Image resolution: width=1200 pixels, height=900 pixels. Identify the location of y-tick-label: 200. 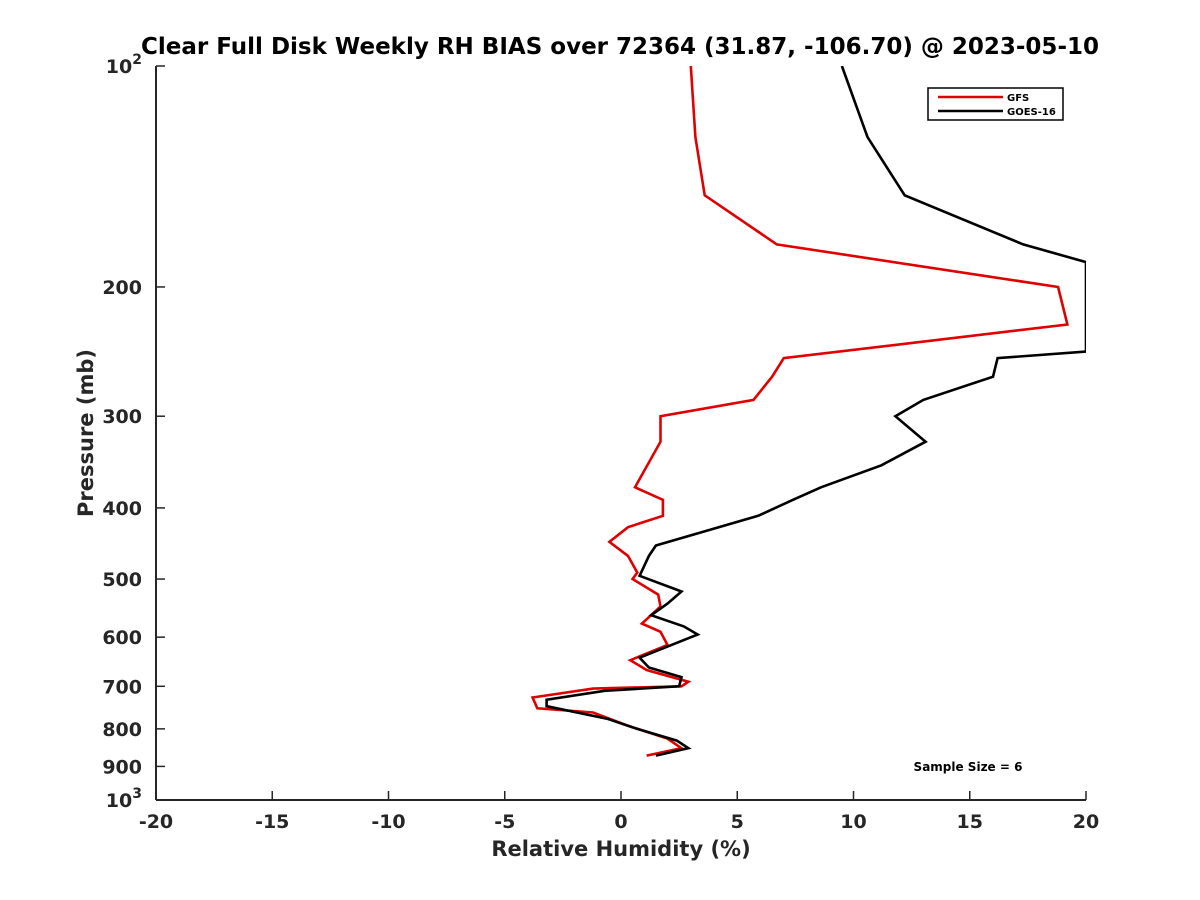
(122, 288).